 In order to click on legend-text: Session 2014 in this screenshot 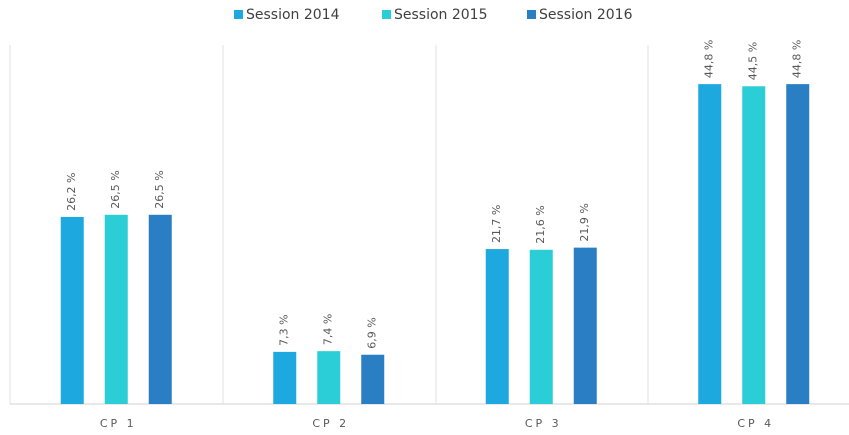, I will do `click(293, 15)`.